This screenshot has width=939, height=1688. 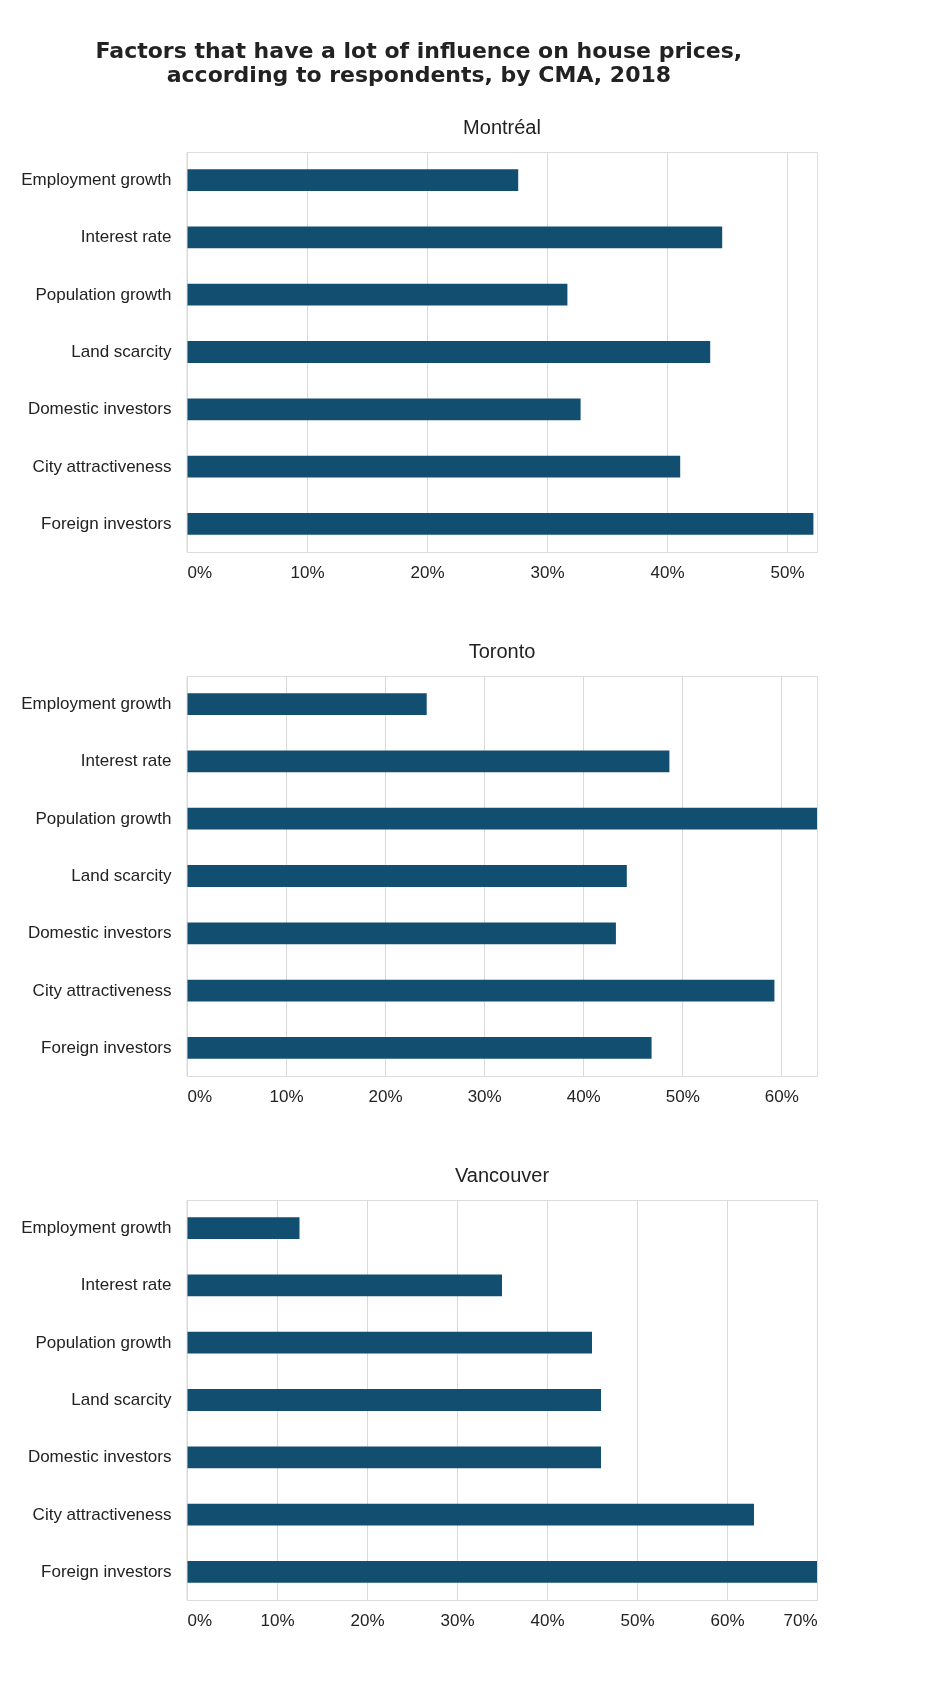 What do you see at coordinates (502, 650) in the screenshot?
I see `chart-subtitle: Toronto` at bounding box center [502, 650].